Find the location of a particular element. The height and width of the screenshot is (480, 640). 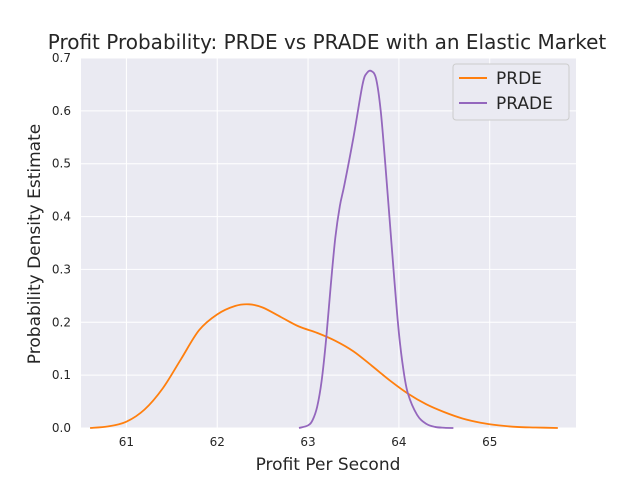

y-tick-label: 0.2 is located at coordinates (61, 322).